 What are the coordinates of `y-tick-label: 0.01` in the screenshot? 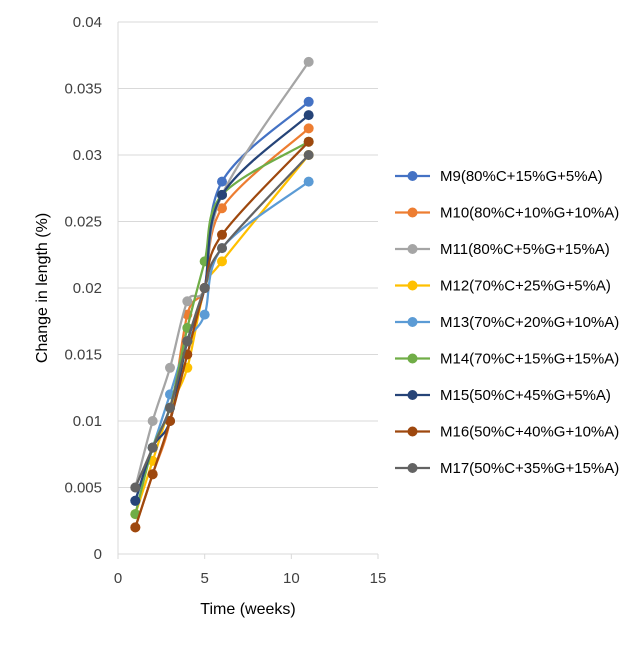 It's located at (87, 421).